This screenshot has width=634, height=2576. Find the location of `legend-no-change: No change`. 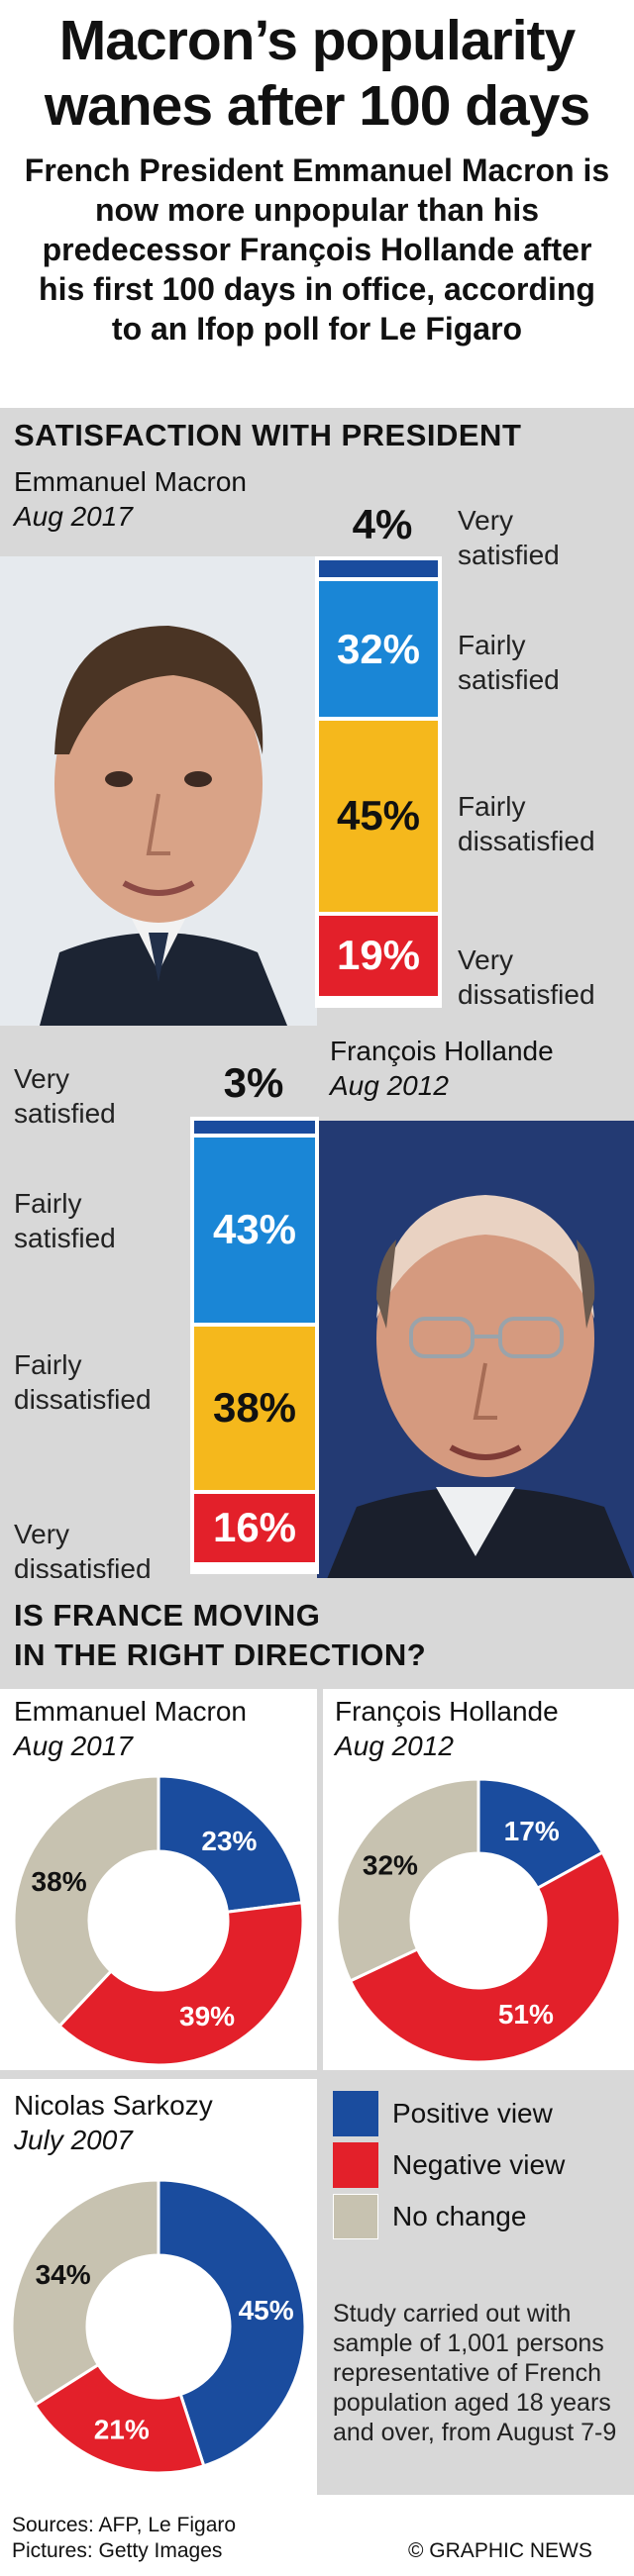

legend-no-change: No change is located at coordinates (429, 2216).